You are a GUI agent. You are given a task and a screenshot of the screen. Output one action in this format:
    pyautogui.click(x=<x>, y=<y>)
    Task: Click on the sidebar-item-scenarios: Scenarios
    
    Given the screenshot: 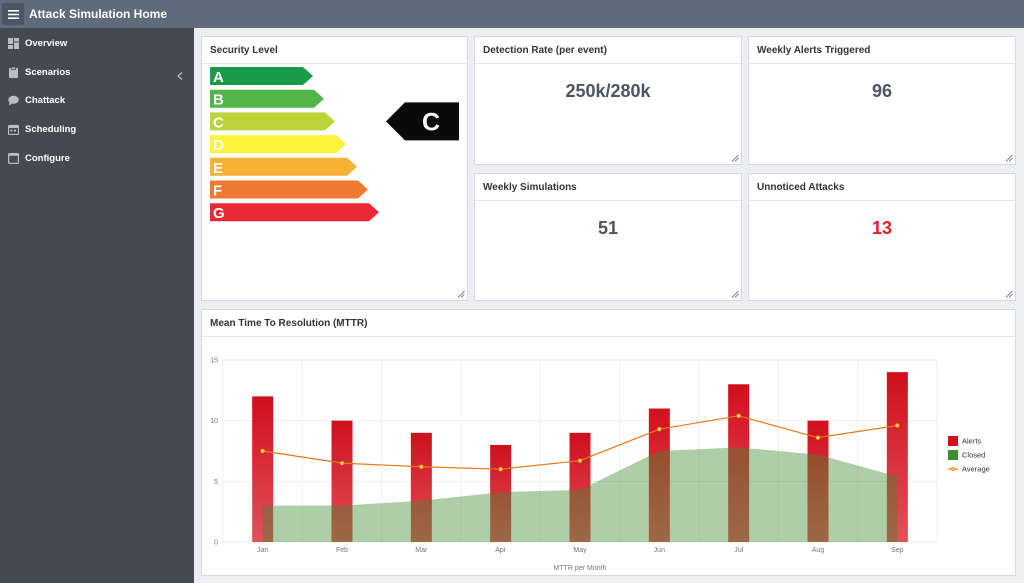 What is the action you would take?
    pyautogui.click(x=97, y=72)
    